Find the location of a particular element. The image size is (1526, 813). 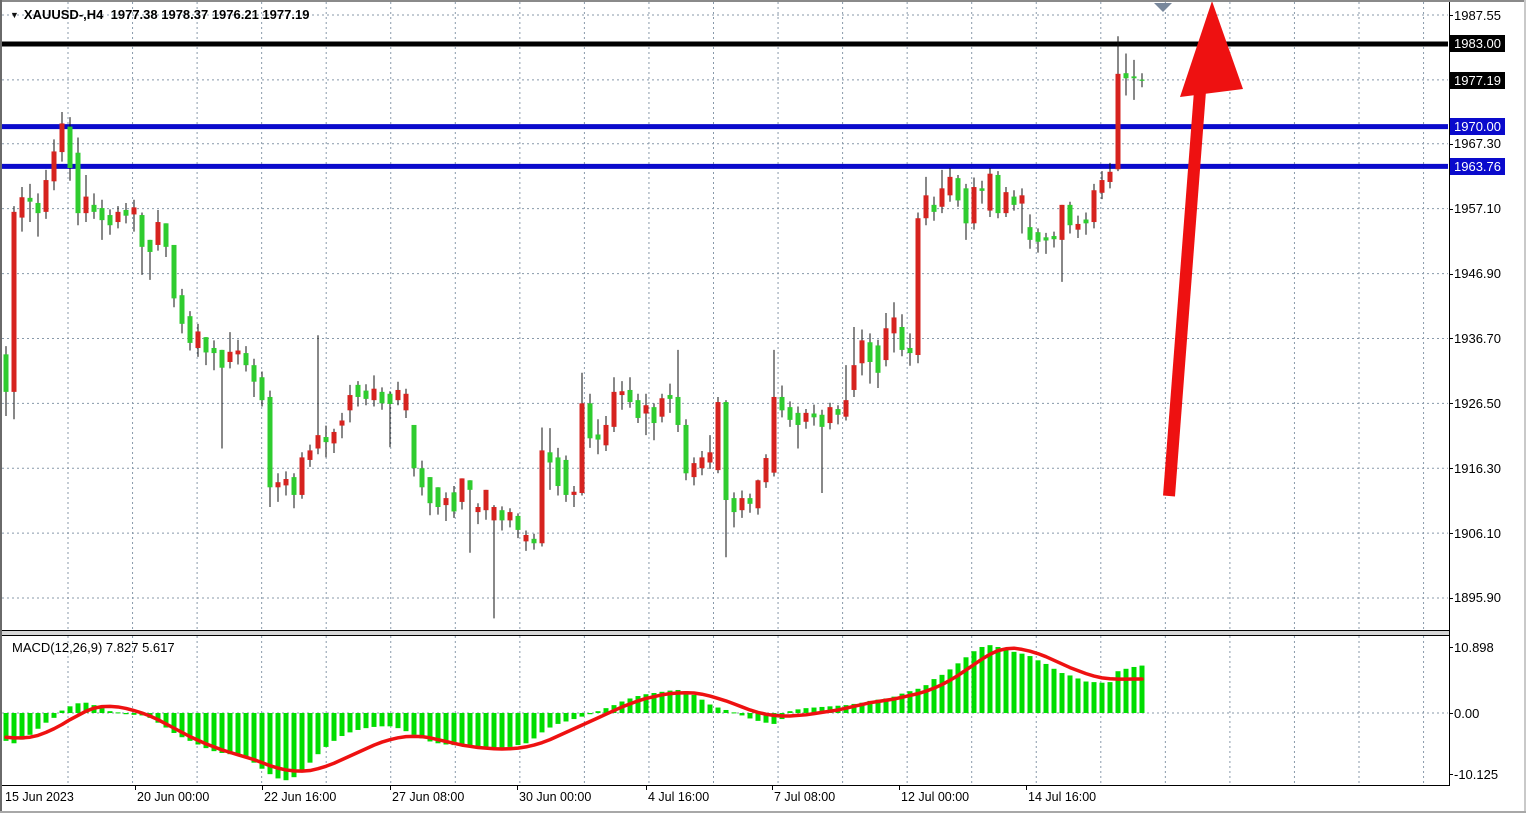

arrow-head-icon is located at coordinates (1211, 49).